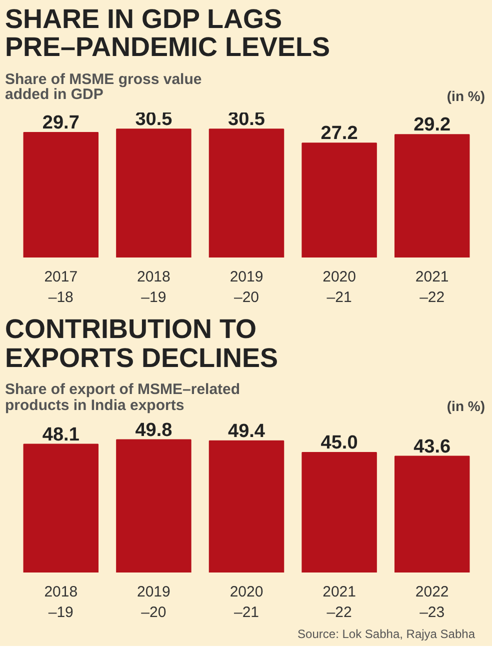 The image size is (492, 656). What do you see at coordinates (122, 397) in the screenshot?
I see `chart-subtitle: Share of export of MSME–related products in India exports` at bounding box center [122, 397].